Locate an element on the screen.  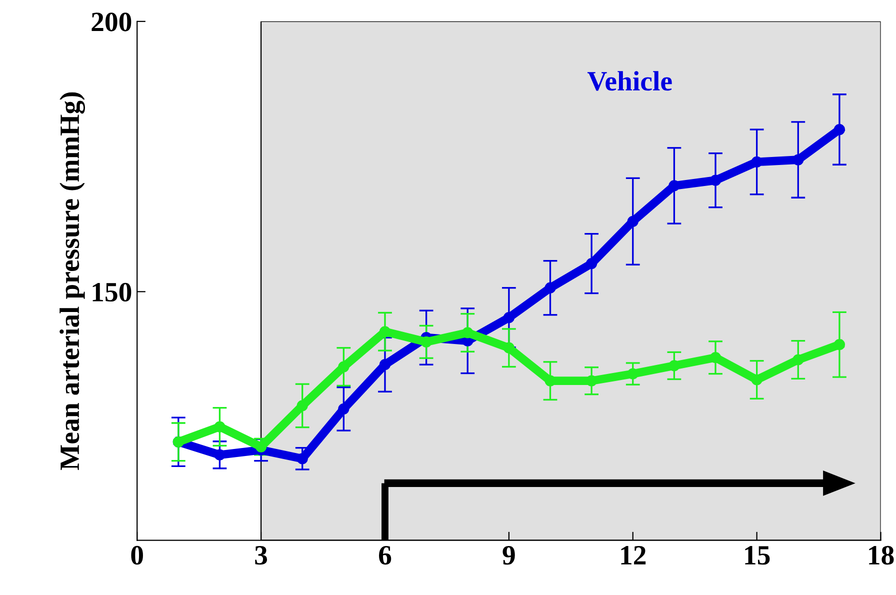
y-axis-title: Mean arterial pressure (mmHg) is located at coordinates (73, 281).